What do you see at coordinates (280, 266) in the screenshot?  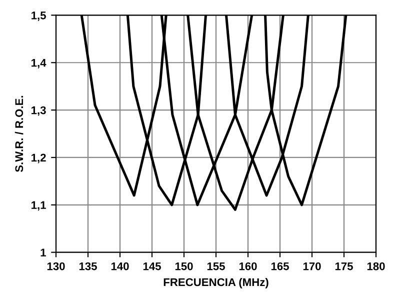 I see `x-tick-label: 165` at bounding box center [280, 266].